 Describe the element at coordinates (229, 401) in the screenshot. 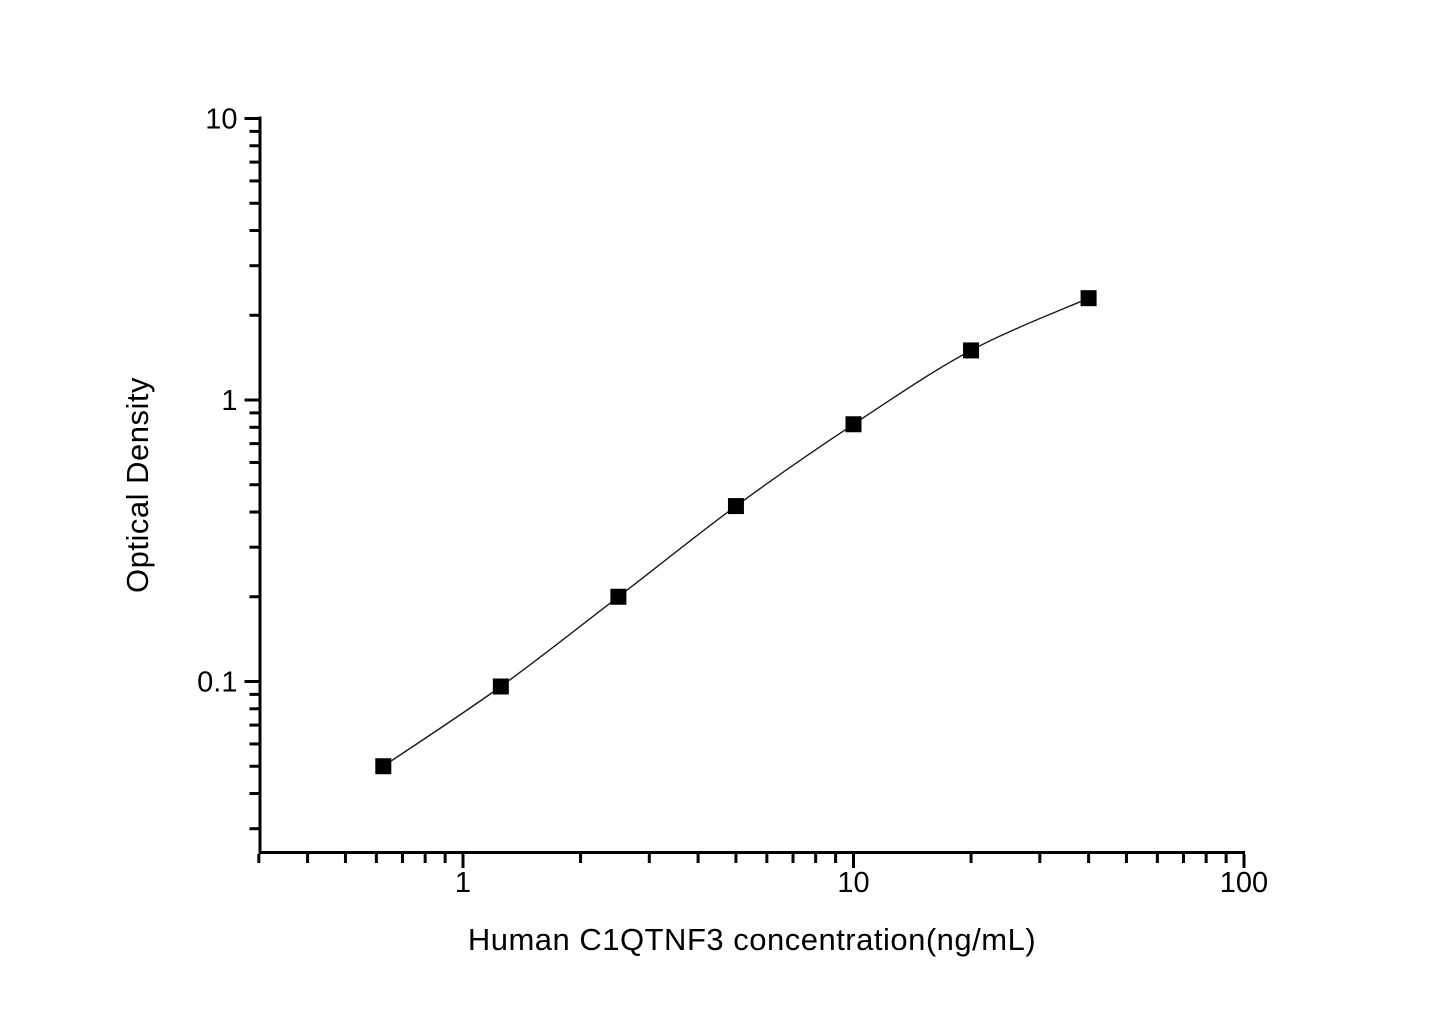

I see `y-tick-label: 1` at that location.